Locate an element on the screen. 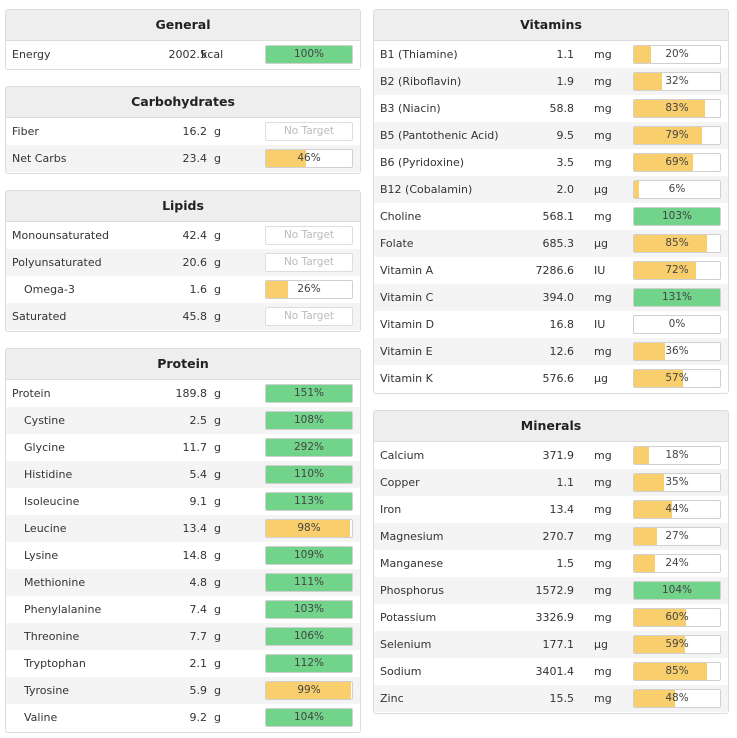 Image resolution: width=737 pixels, height=738 pixels. target-progress-bar: 131% is located at coordinates (677, 297).